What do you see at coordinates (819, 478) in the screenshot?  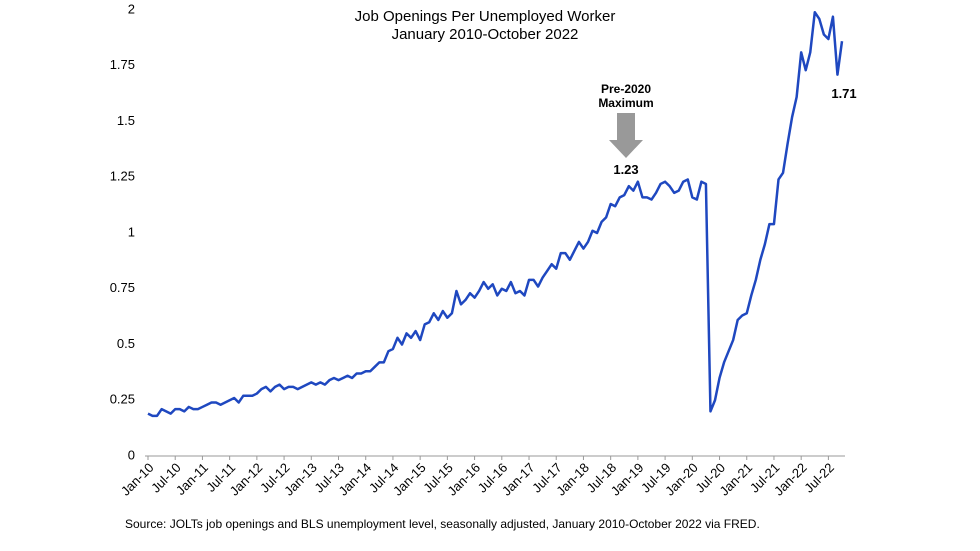 I see `x-tick-label: Jul-22` at bounding box center [819, 478].